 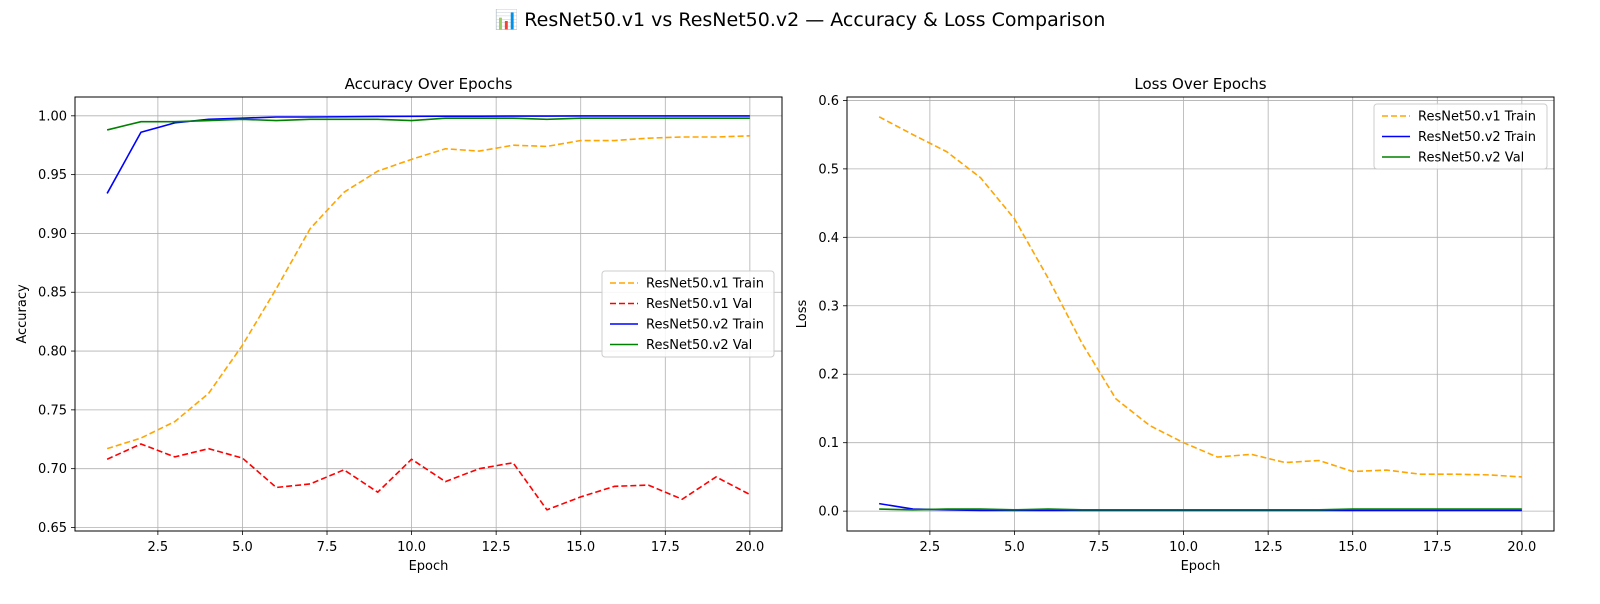 What do you see at coordinates (52, 469) in the screenshot?
I see `panel-1-y-tick-label: 0.70` at bounding box center [52, 469].